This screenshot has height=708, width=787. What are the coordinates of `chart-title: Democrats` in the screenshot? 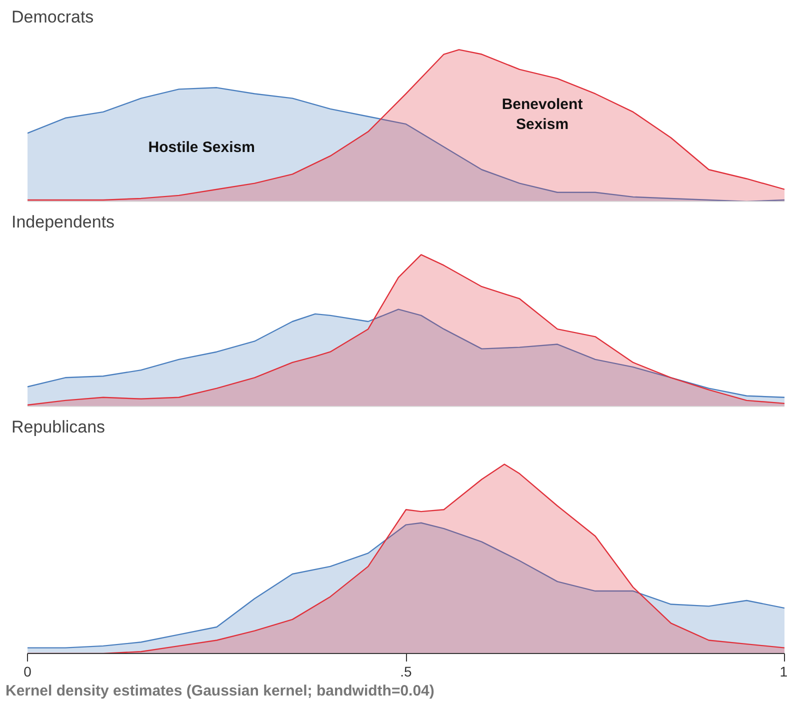 It's located at (53, 17).